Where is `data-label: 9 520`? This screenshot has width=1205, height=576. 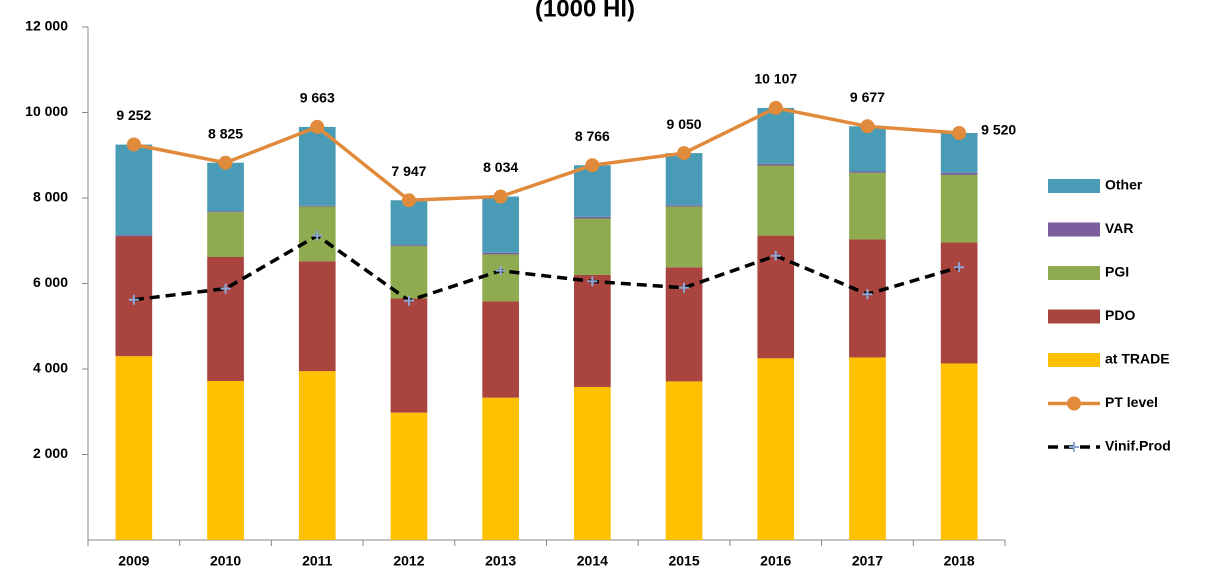 data-label: 9 520 is located at coordinates (998, 130).